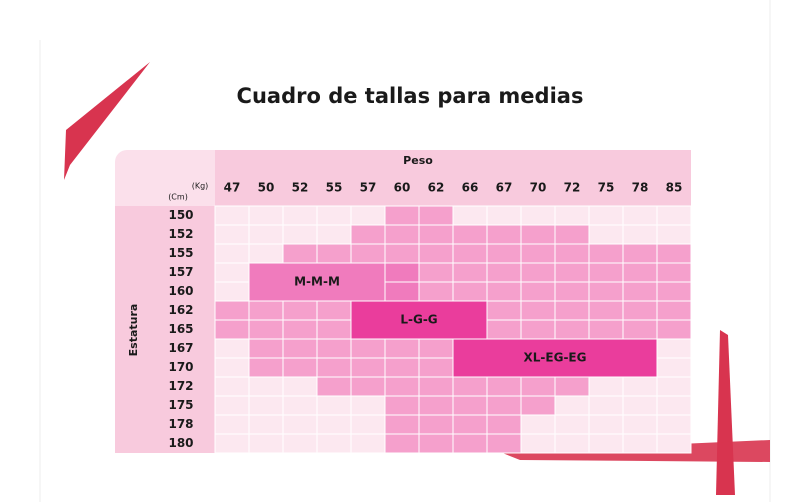  I want to click on weight-value: 50, so click(266, 188).